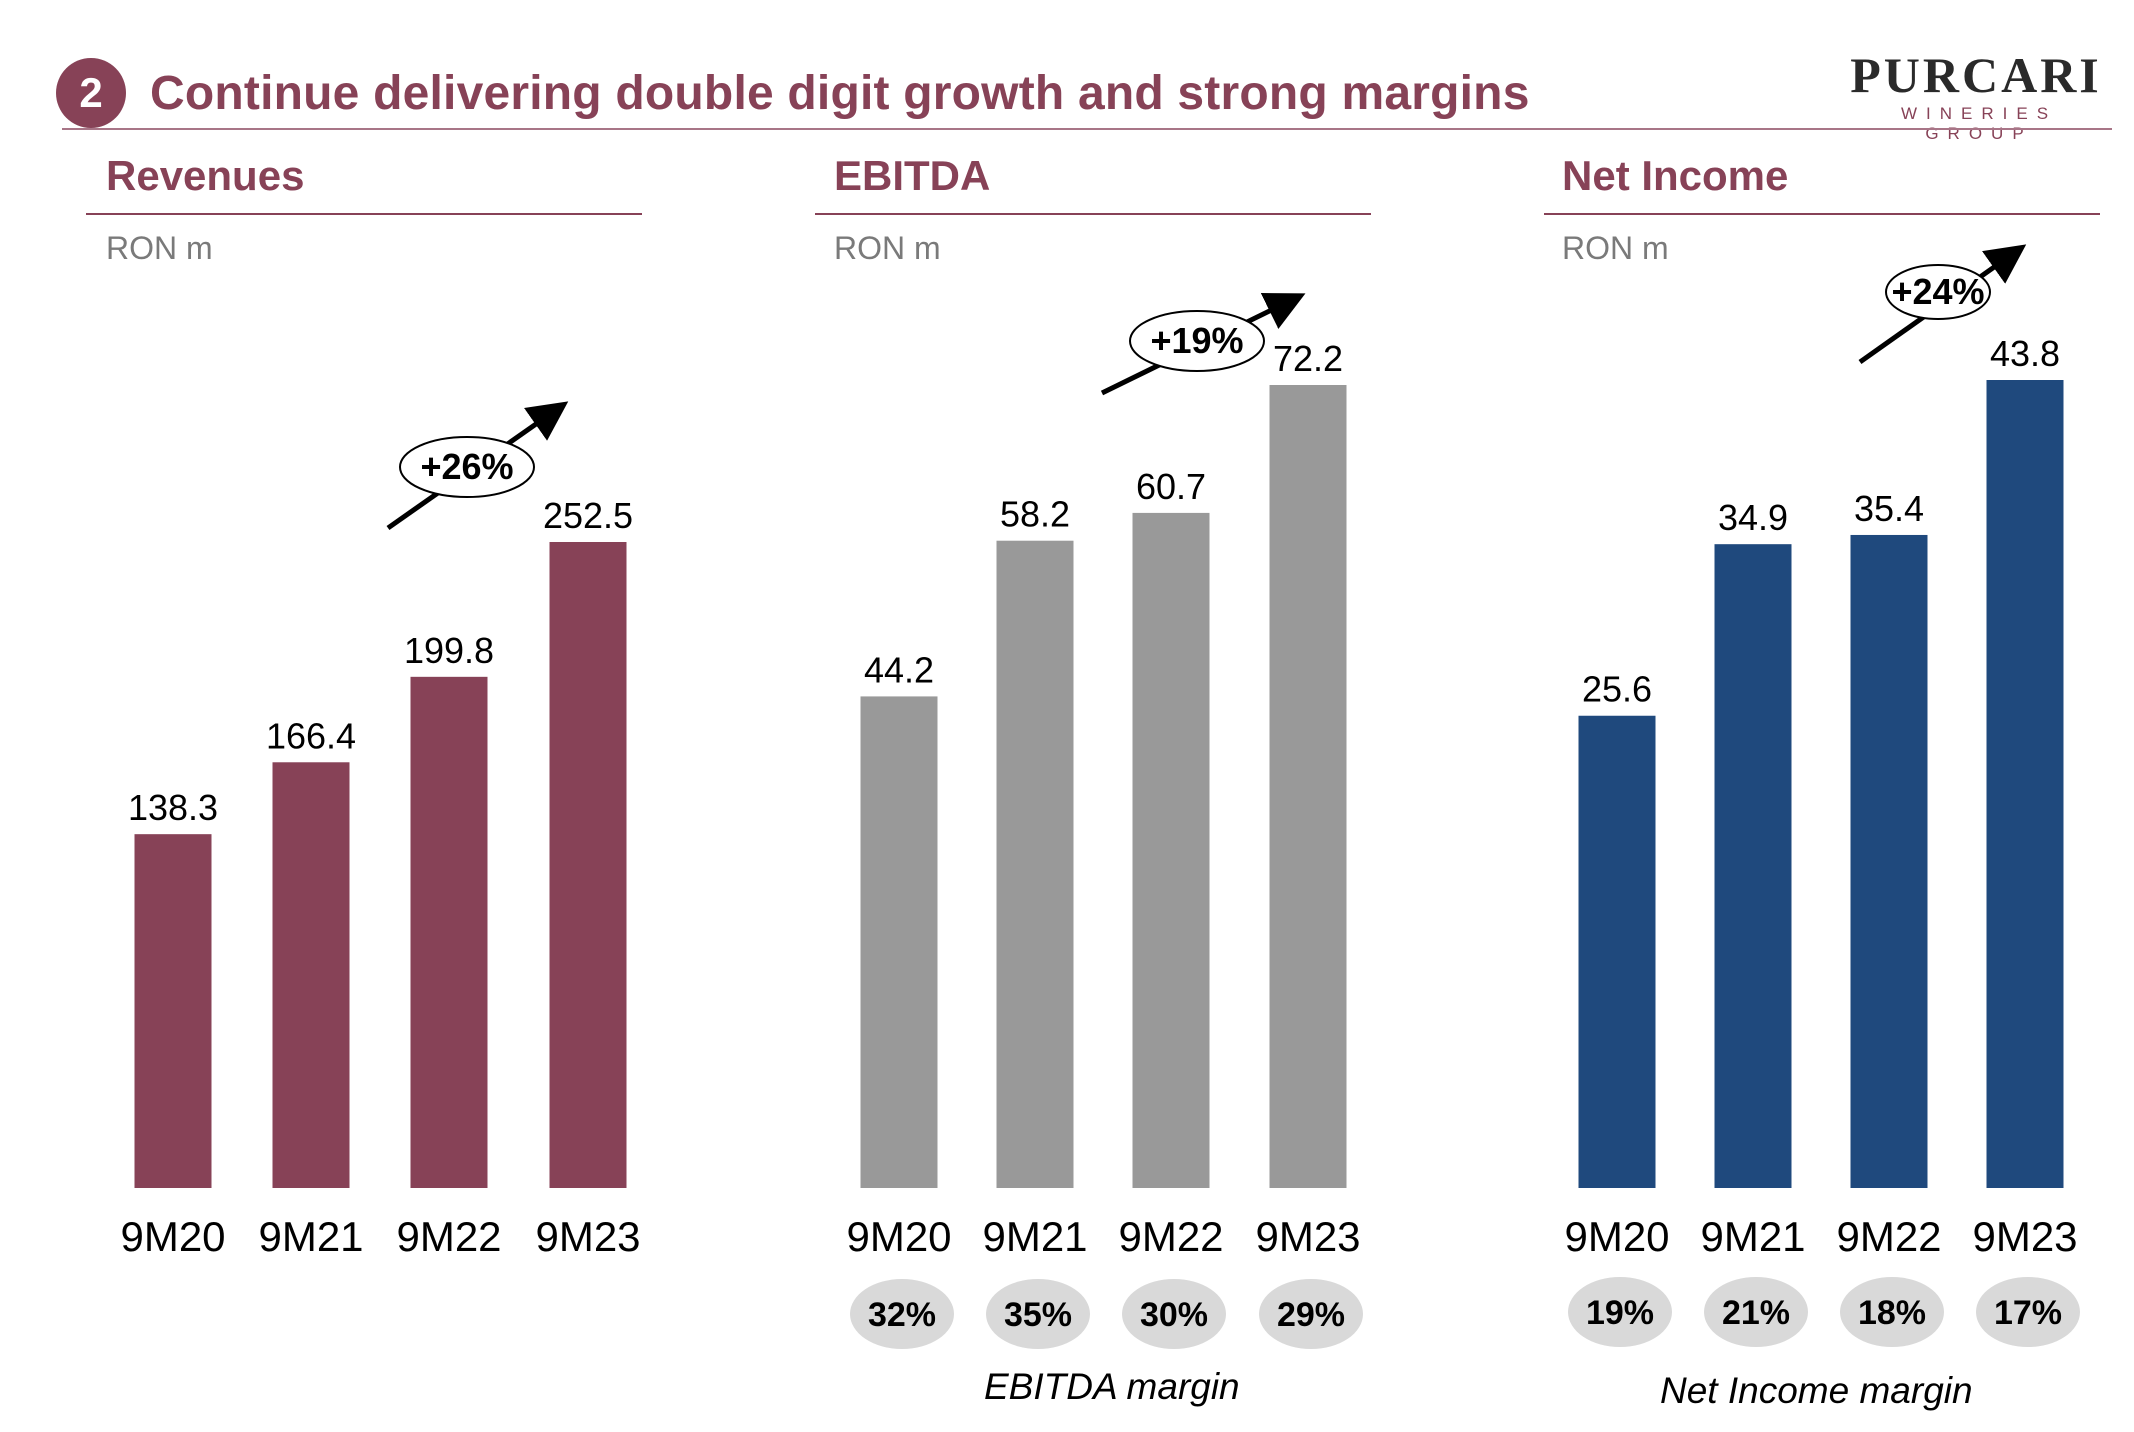  Describe the element at coordinates (1034, 1236) in the screenshot. I see `ebitda-category-label-9M21: 9M21` at that location.